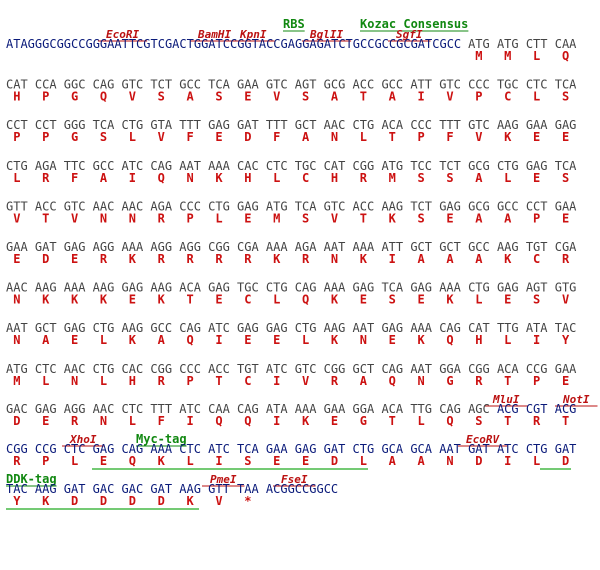 The width and height of the screenshot is (600, 570). I want to click on dna-segment: GCA, so click(392, 449).